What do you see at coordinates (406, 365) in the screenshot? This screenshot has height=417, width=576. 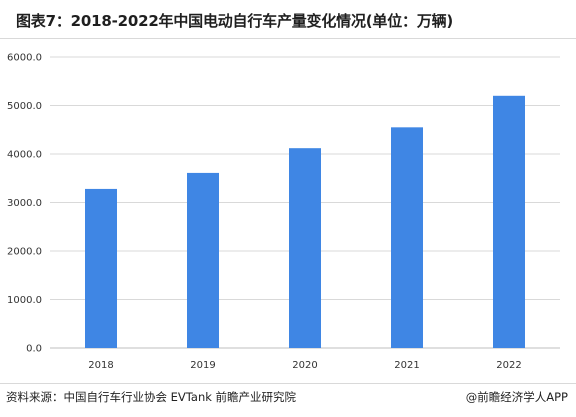 I see `x-tick-label: 2021` at bounding box center [406, 365].